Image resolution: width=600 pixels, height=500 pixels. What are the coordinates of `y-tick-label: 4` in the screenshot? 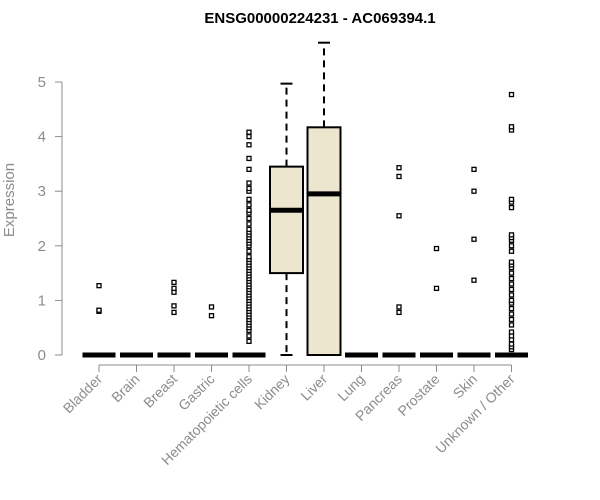 It's located at (42, 137).